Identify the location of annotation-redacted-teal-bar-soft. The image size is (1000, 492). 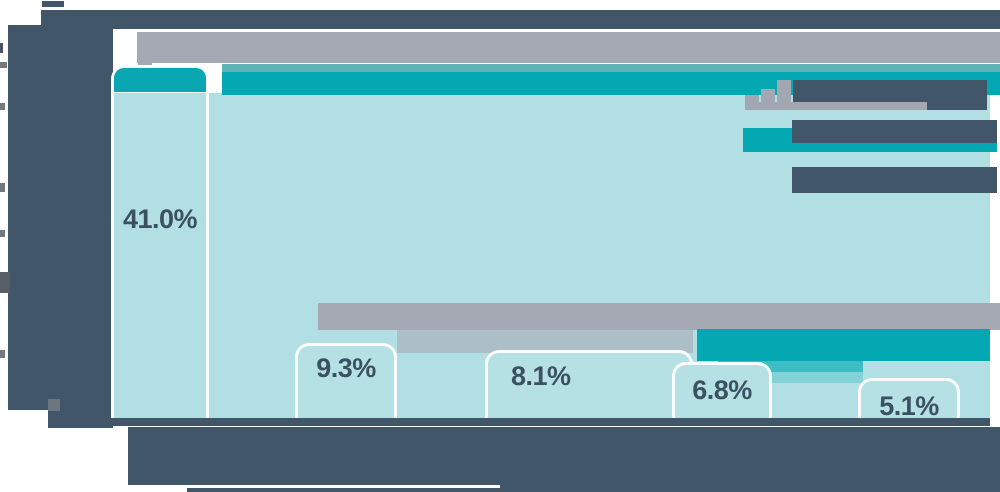
(790, 377).